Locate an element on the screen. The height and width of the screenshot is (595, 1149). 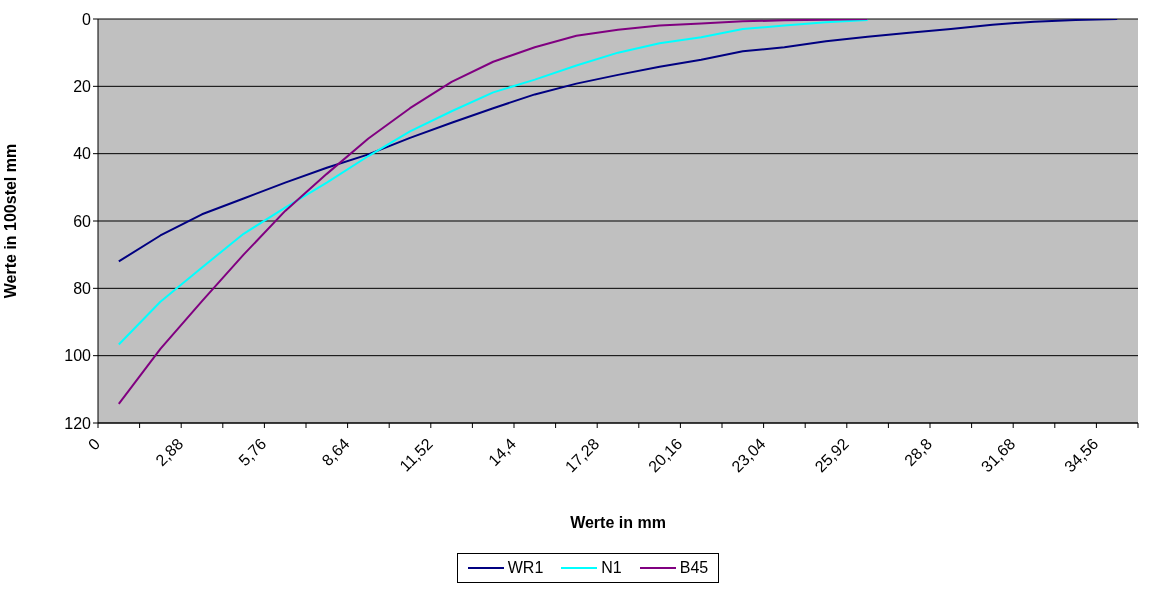
y-tick-label: 100 is located at coordinates (78, 356).